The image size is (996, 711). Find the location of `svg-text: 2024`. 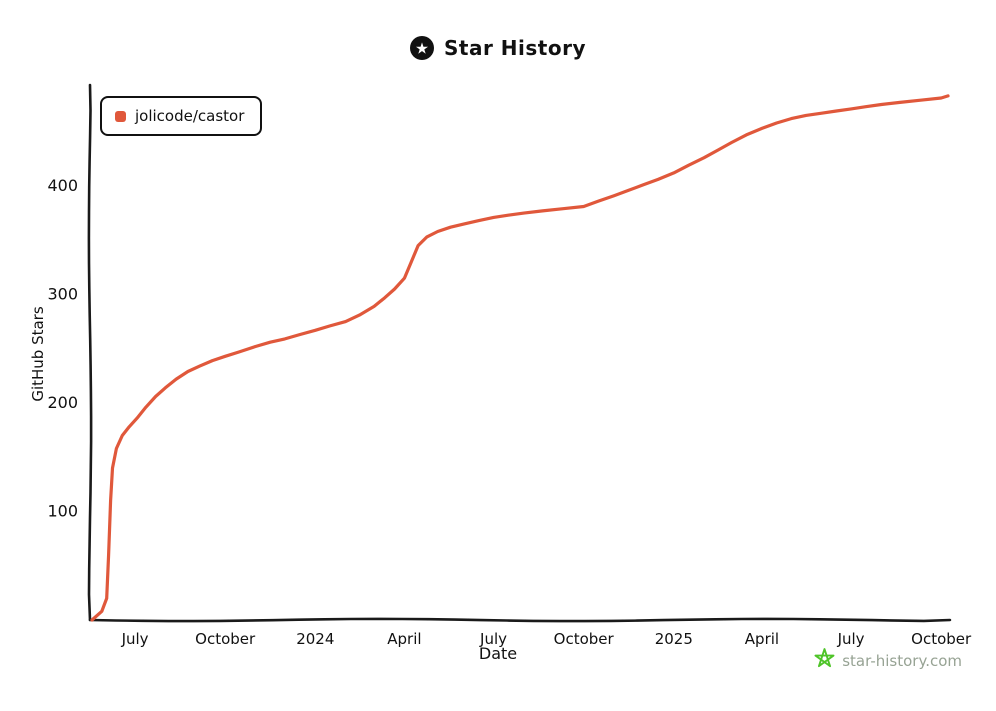

svg-text: 2024 is located at coordinates (315, 639).